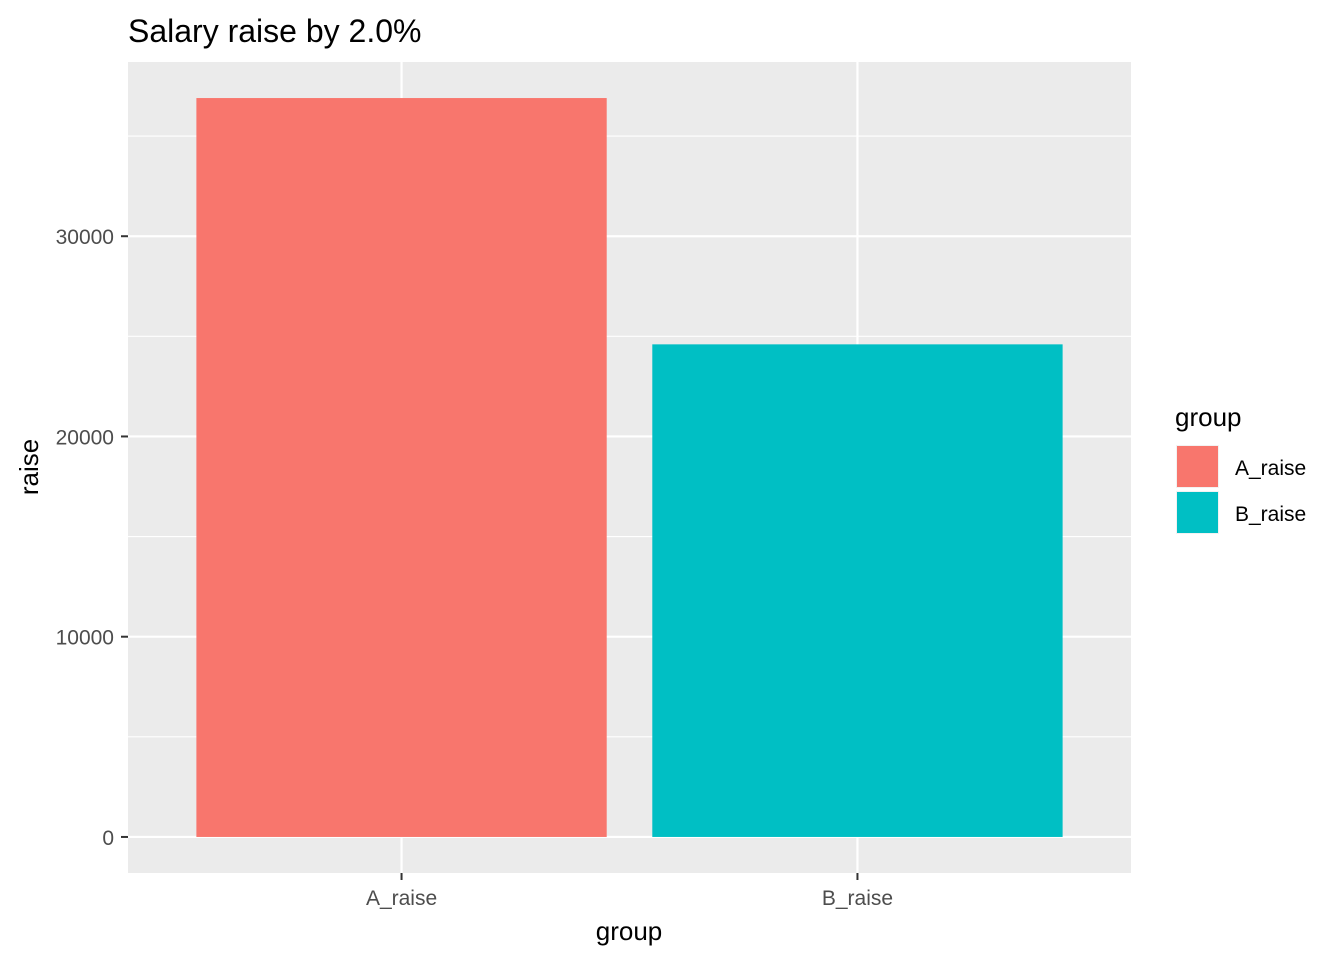 The width and height of the screenshot is (1344, 960). Describe the element at coordinates (85, 638) in the screenshot. I see `y-tick-label: 10000` at that location.